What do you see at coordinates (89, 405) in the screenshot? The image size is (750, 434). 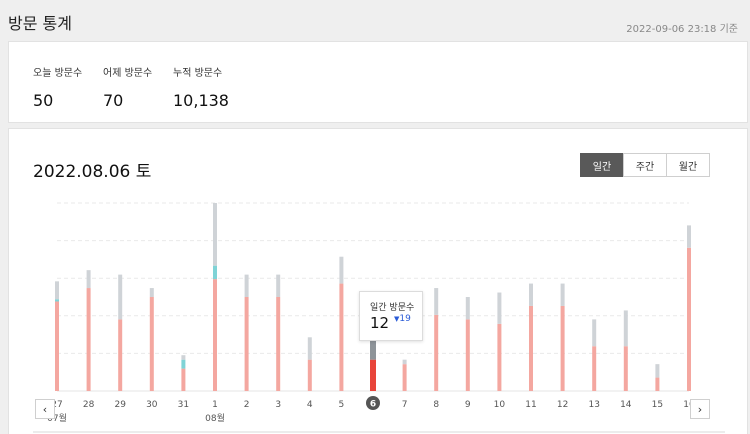 I see `tick-label: 28` at bounding box center [89, 405].